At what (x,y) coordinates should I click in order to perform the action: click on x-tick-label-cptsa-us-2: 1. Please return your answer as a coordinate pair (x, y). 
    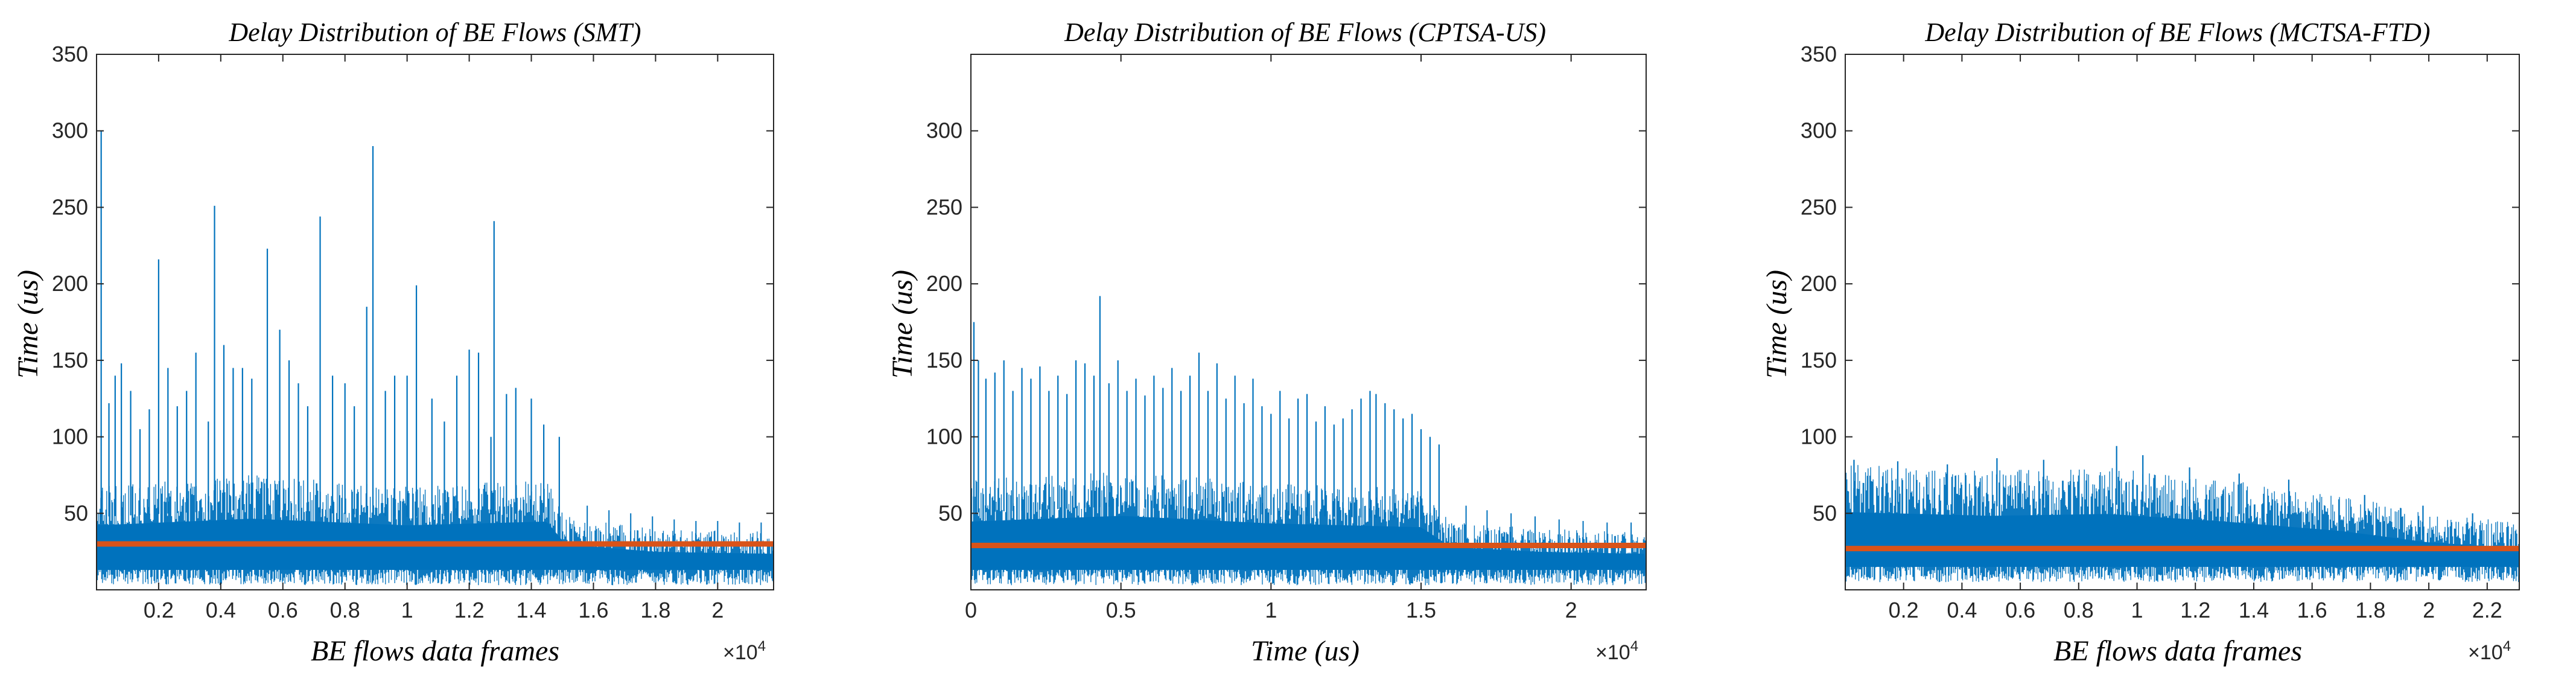
    Looking at the image, I should click on (1271, 610).